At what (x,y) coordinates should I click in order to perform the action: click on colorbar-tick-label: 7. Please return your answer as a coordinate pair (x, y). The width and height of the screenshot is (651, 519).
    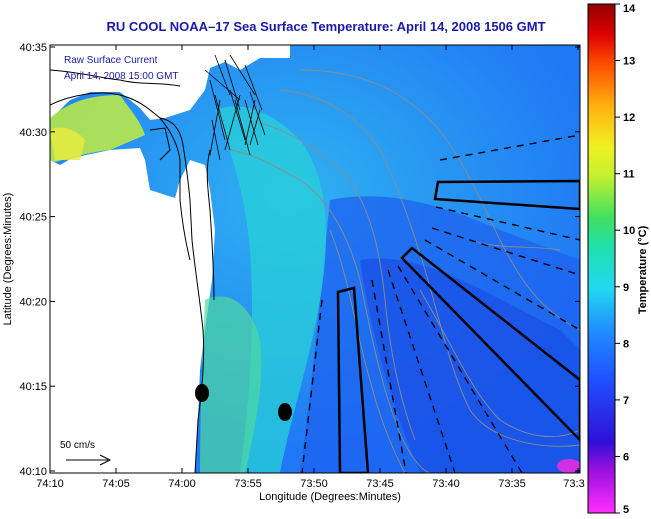
    Looking at the image, I should click on (626, 401).